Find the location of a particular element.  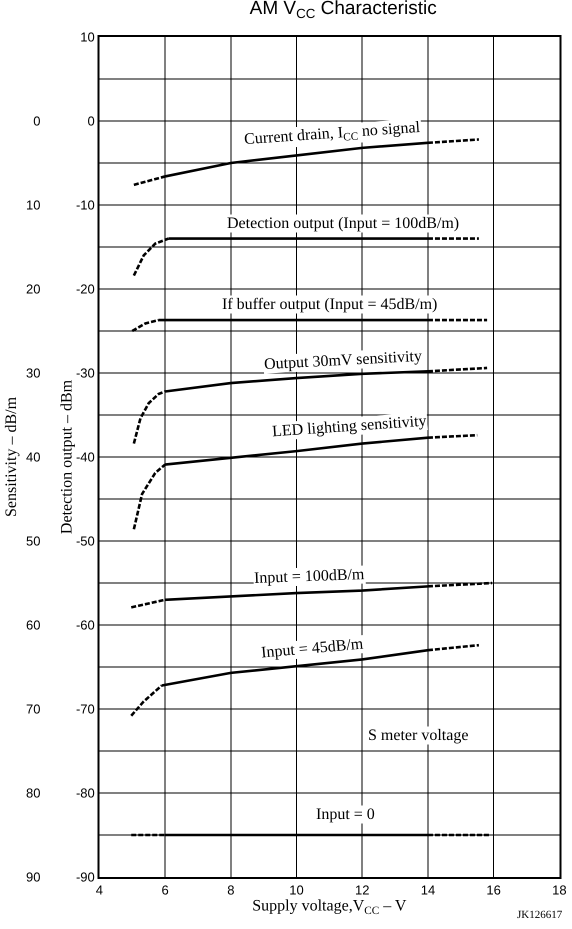

x-tick-label: 6 is located at coordinates (165, 890).